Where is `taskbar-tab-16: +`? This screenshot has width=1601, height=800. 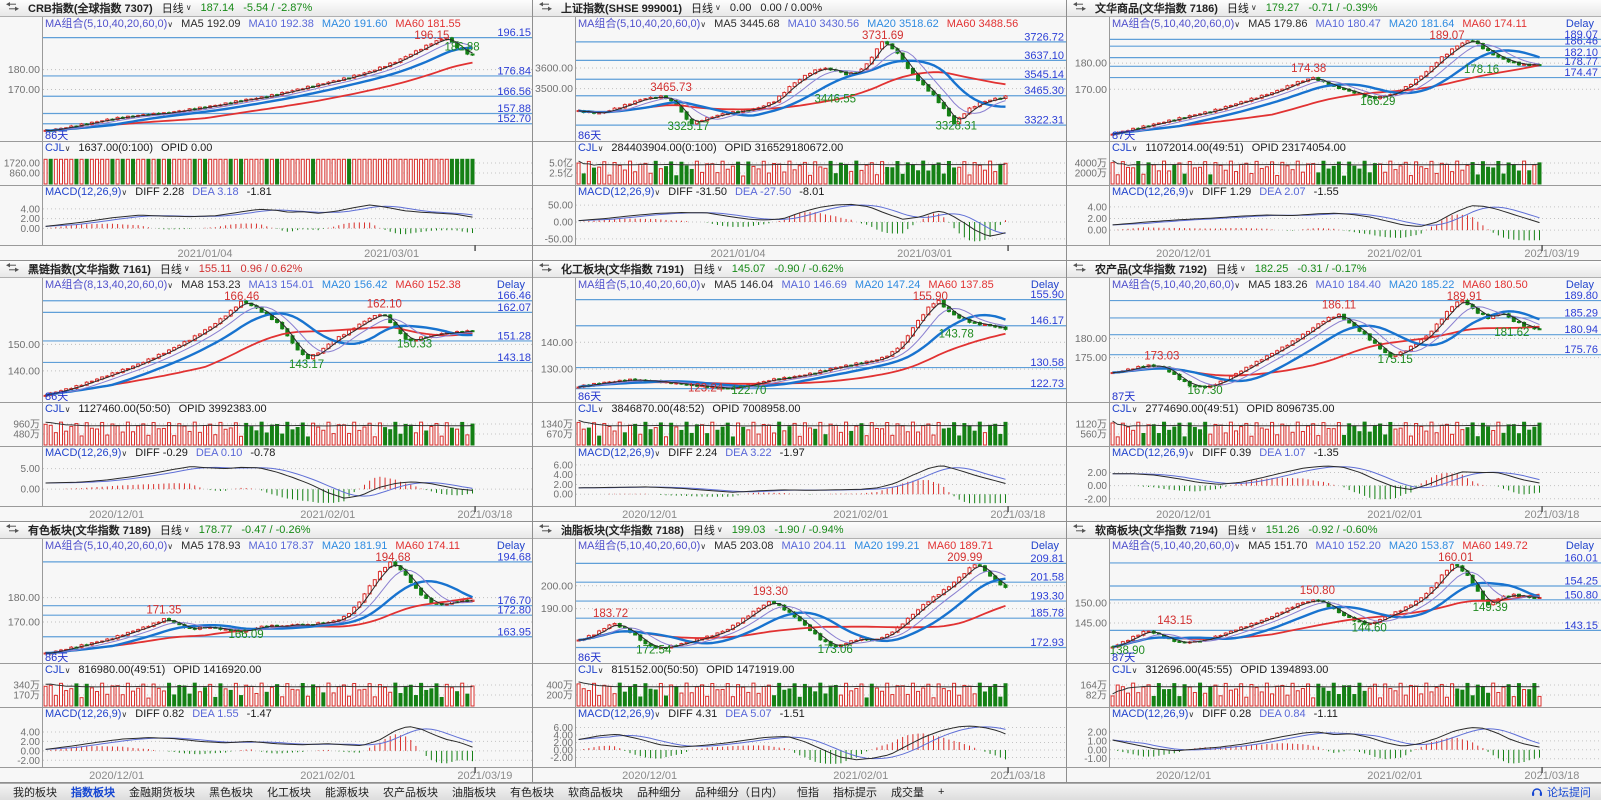
taskbar-tab-16: + is located at coordinates (941, 792).